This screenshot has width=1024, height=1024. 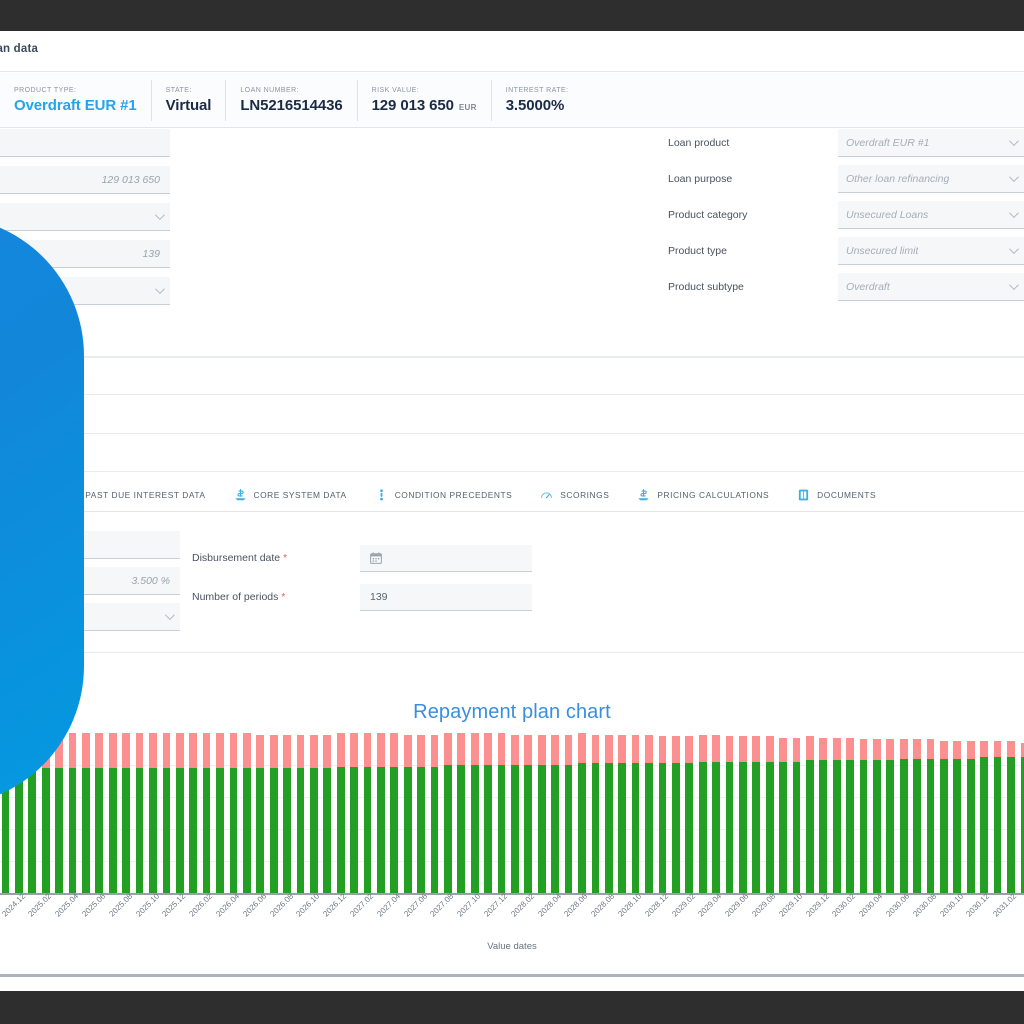 What do you see at coordinates (888, 142) in the screenshot?
I see `field-value: Overdraft EUR #1` at bounding box center [888, 142].